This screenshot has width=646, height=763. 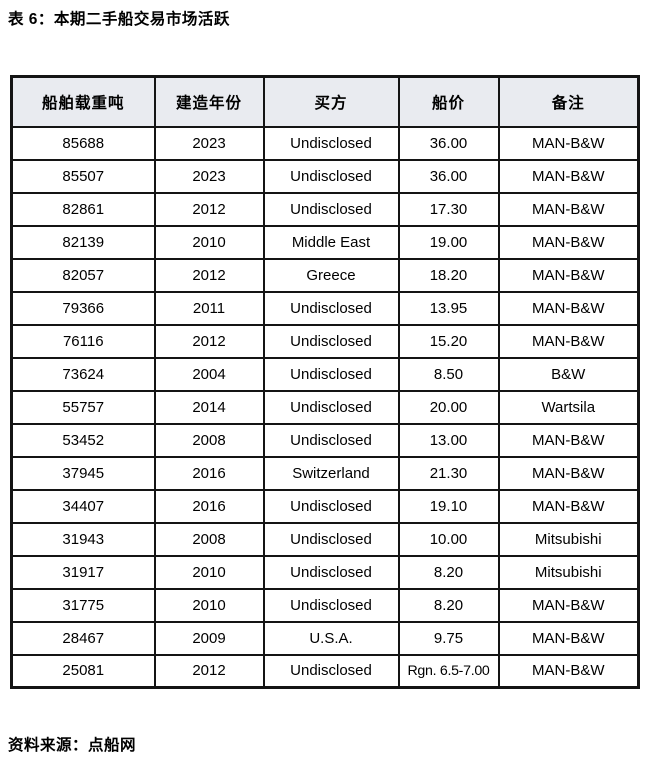 I want to click on table-row: 37945 2016 Switzerland 21.30 MAN-B&W, so click(x=325, y=473).